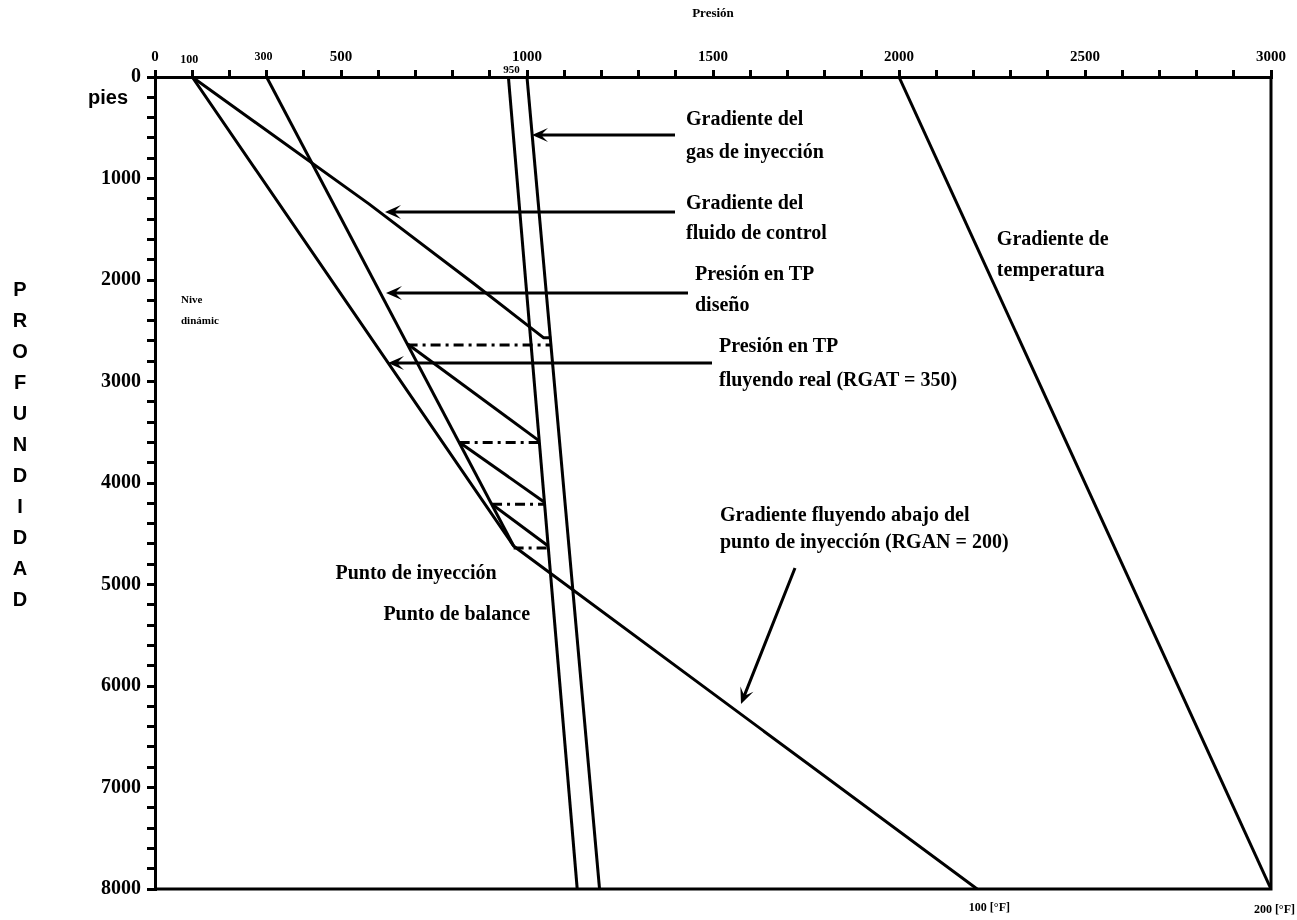 The image size is (1297, 920). I want to click on annotation: 300, so click(263, 56).